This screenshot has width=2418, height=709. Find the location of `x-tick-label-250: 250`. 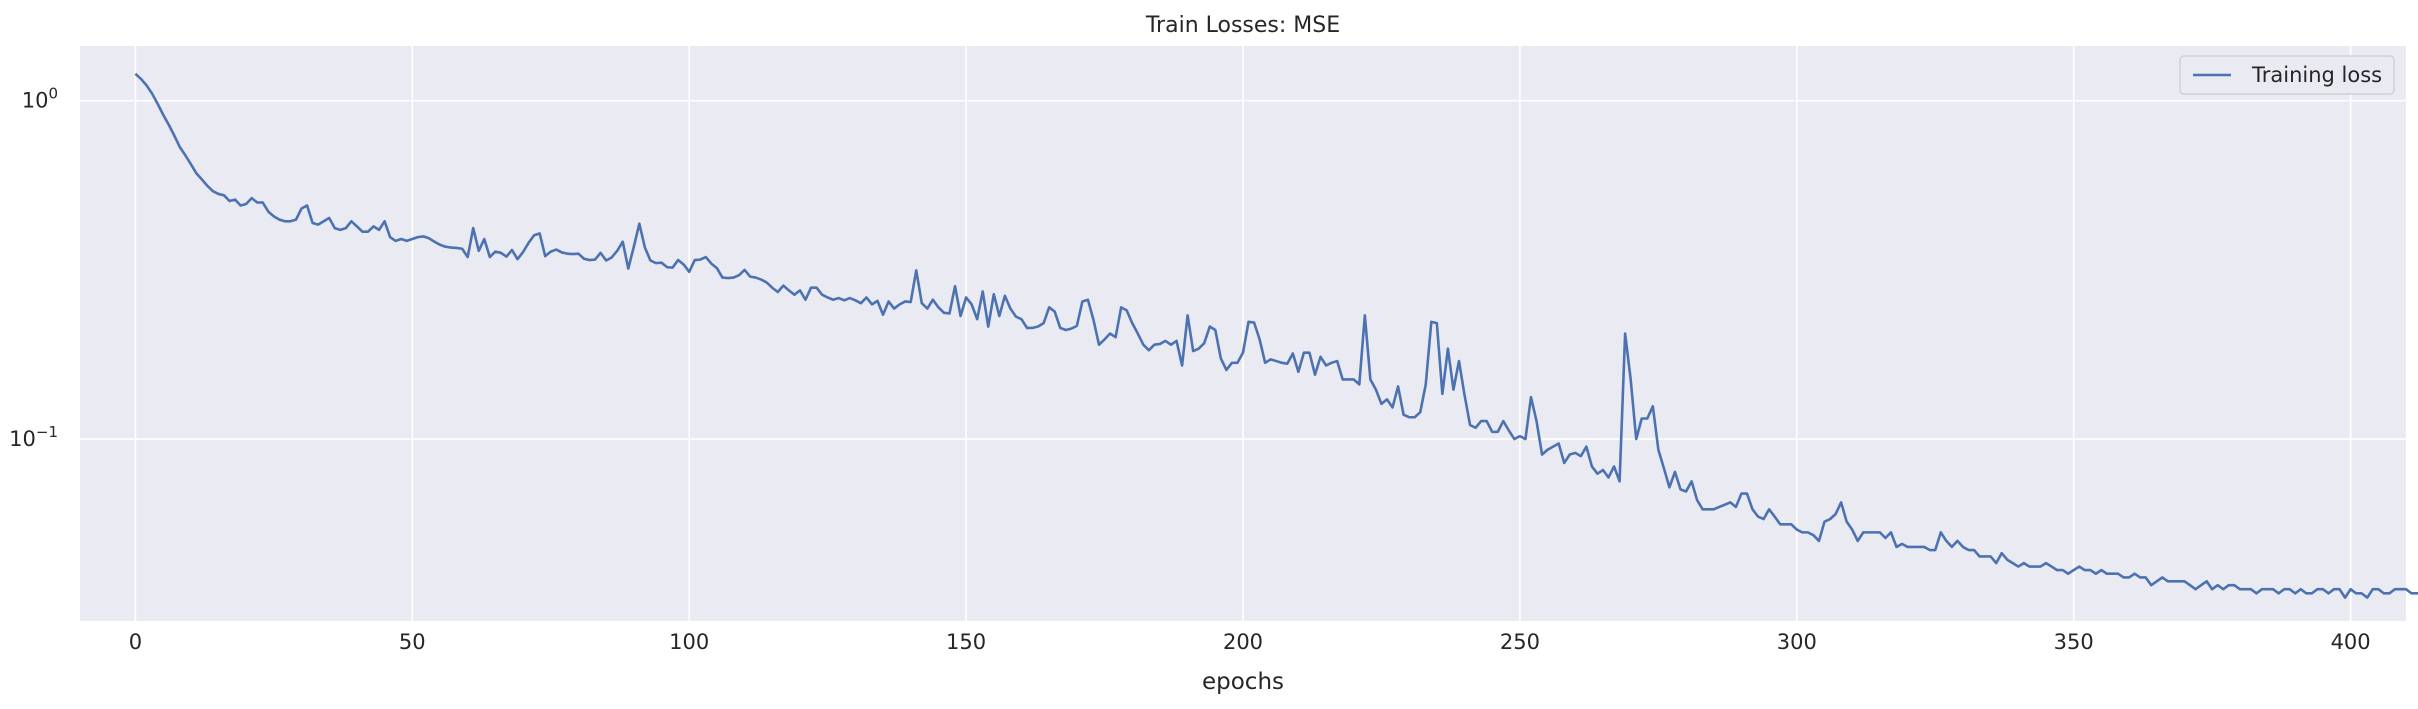

x-tick-label-250: 250 is located at coordinates (1520, 642).